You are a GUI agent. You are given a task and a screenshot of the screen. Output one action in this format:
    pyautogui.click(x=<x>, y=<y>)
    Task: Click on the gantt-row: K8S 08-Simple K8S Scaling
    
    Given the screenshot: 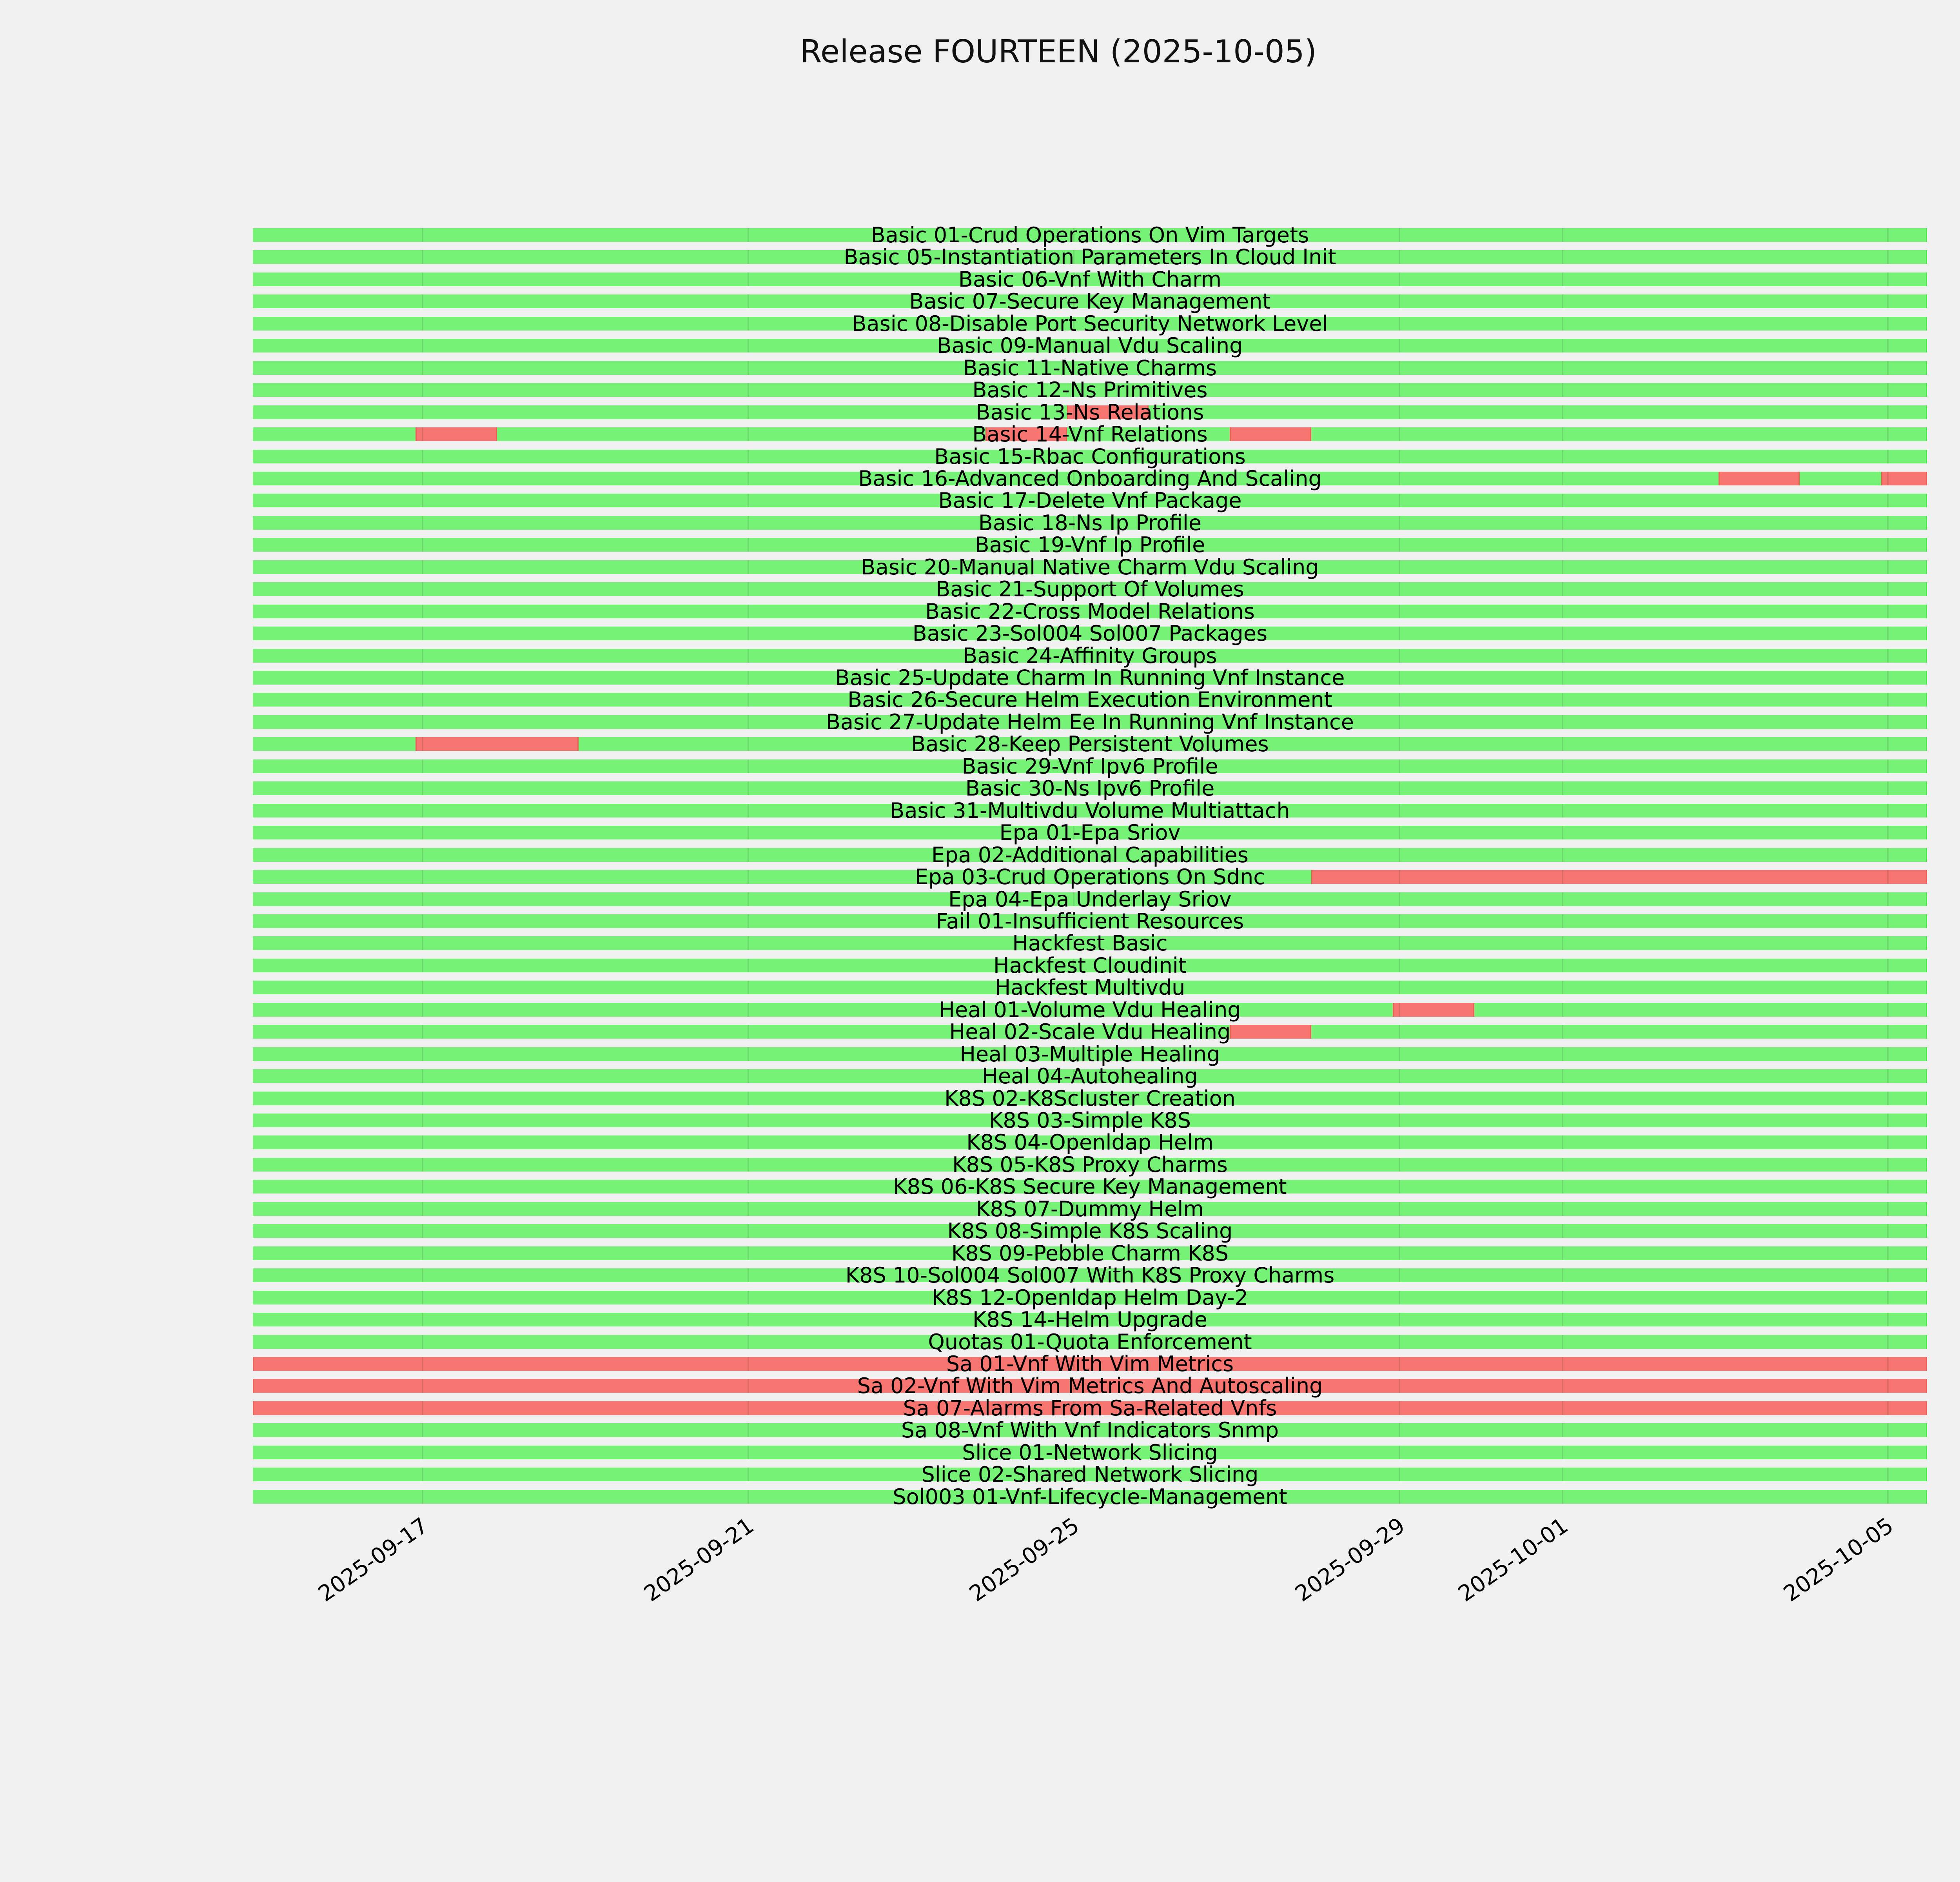 What is the action you would take?
    pyautogui.click(x=1090, y=1231)
    